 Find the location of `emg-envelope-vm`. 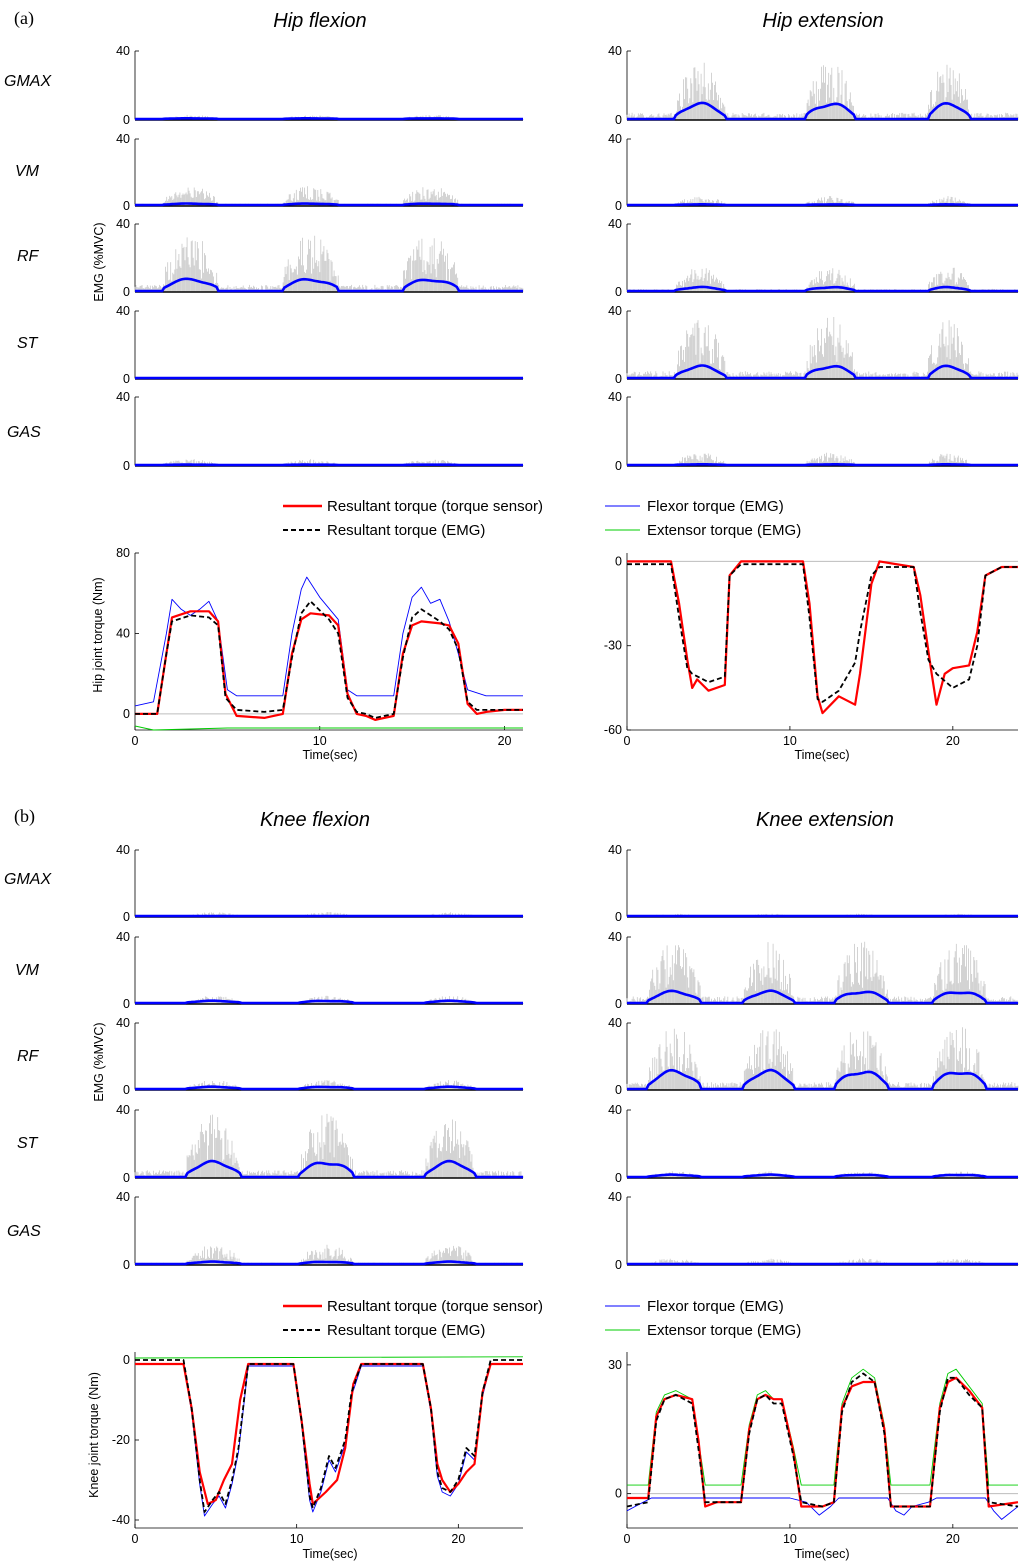

emg-envelope-vm is located at coordinates (822, 997).